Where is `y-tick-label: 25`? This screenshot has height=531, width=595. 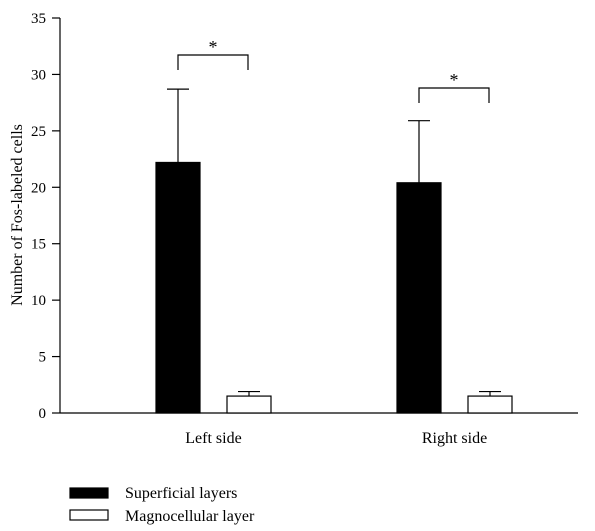
y-tick-label: 25 is located at coordinates (38, 132).